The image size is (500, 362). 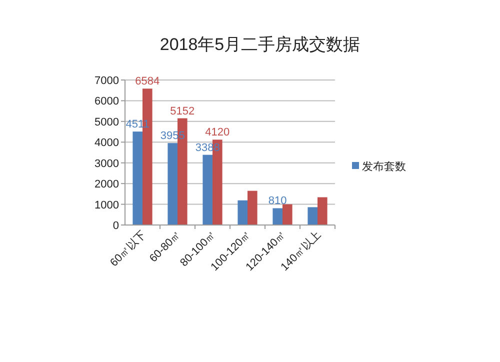 I want to click on y-tick-label: 7000, so click(x=106, y=81).